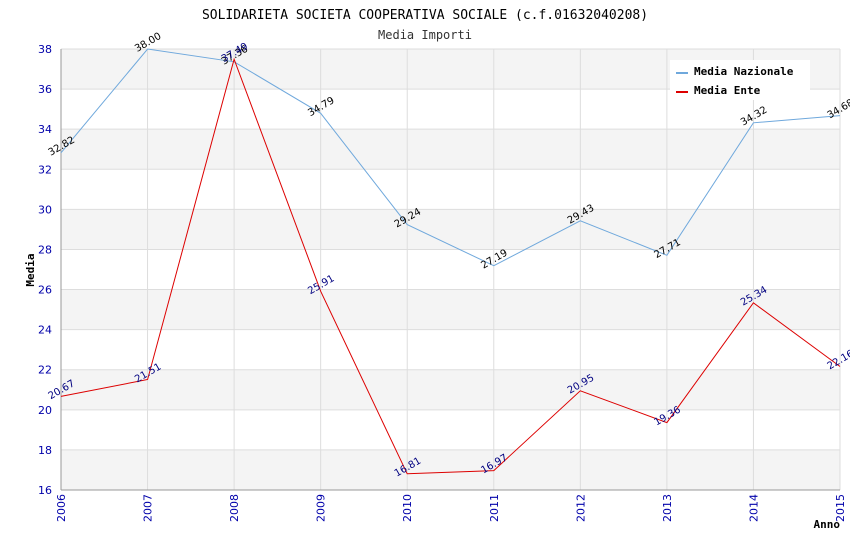 This screenshot has width=850, height=550. I want to click on y-tick-label: 20, so click(45, 410).